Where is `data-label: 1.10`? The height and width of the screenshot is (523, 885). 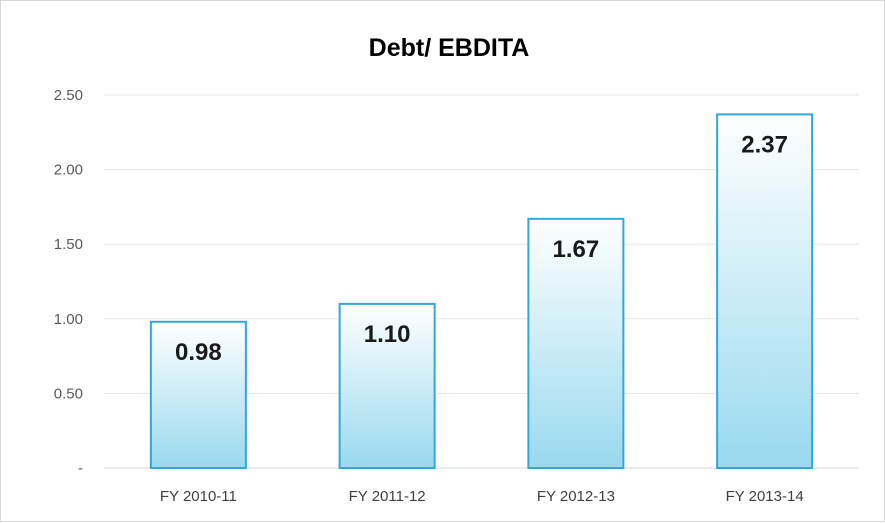
data-label: 1.10 is located at coordinates (387, 334).